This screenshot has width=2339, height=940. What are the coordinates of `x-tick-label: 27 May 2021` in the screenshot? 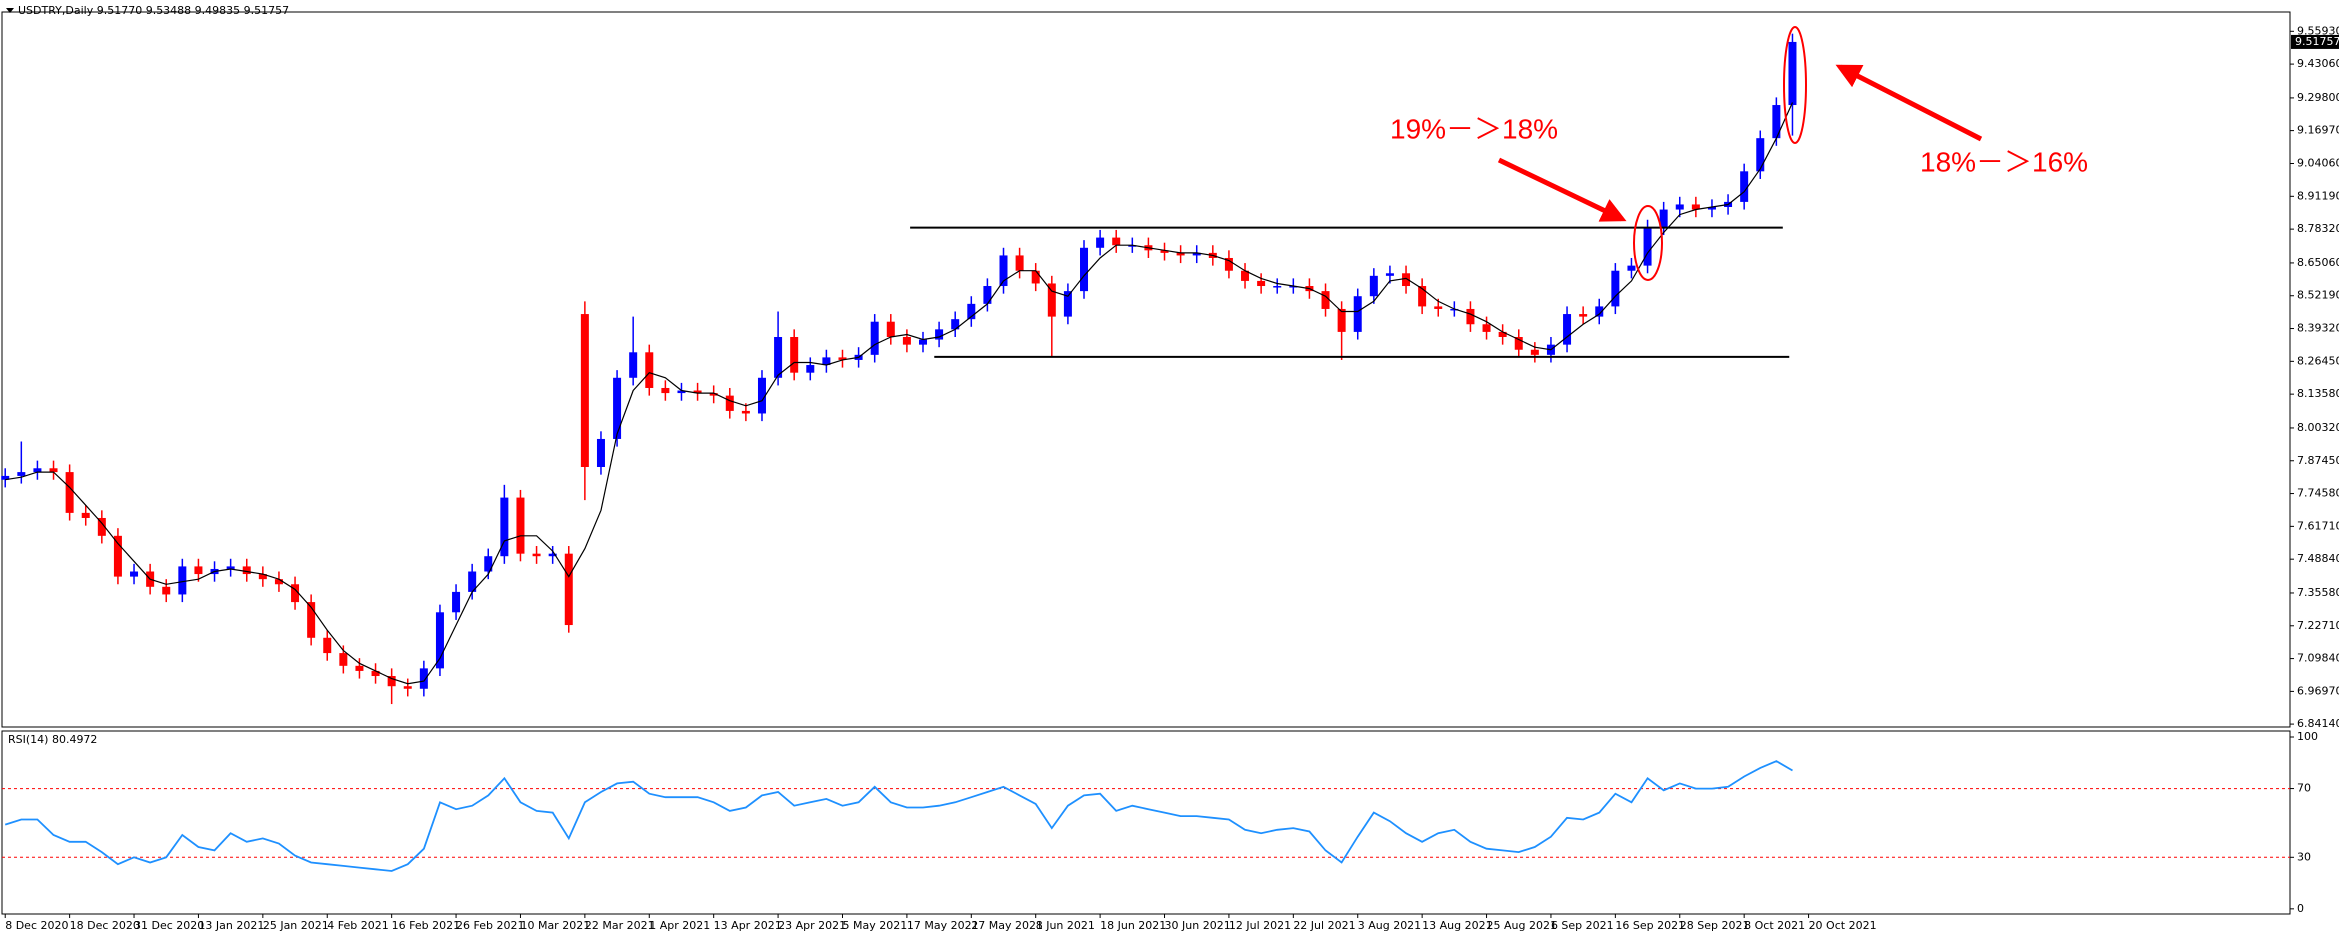 It's located at (1007, 925).